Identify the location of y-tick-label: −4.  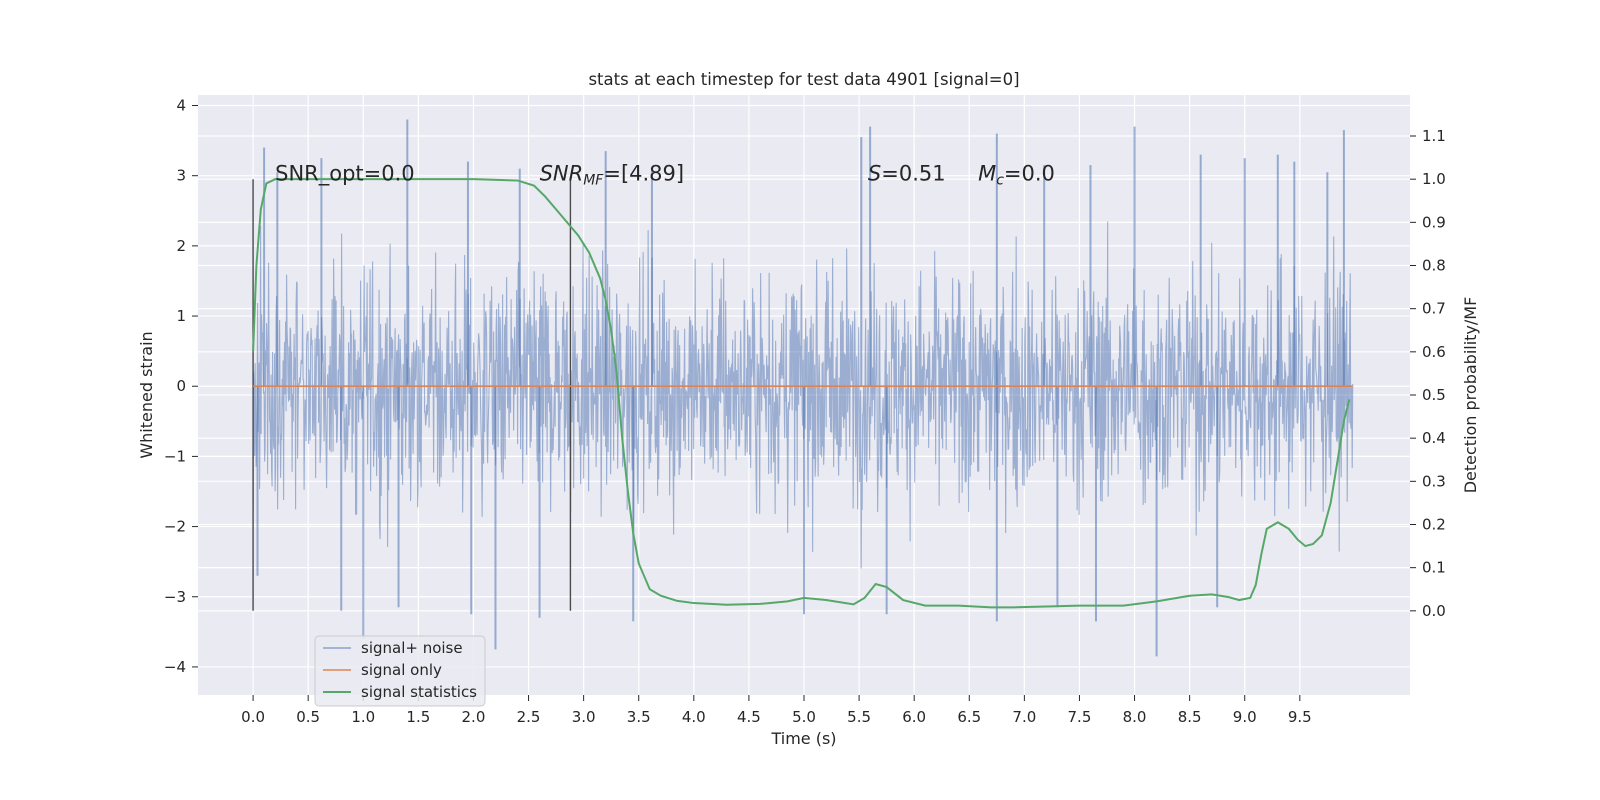
(175, 667).